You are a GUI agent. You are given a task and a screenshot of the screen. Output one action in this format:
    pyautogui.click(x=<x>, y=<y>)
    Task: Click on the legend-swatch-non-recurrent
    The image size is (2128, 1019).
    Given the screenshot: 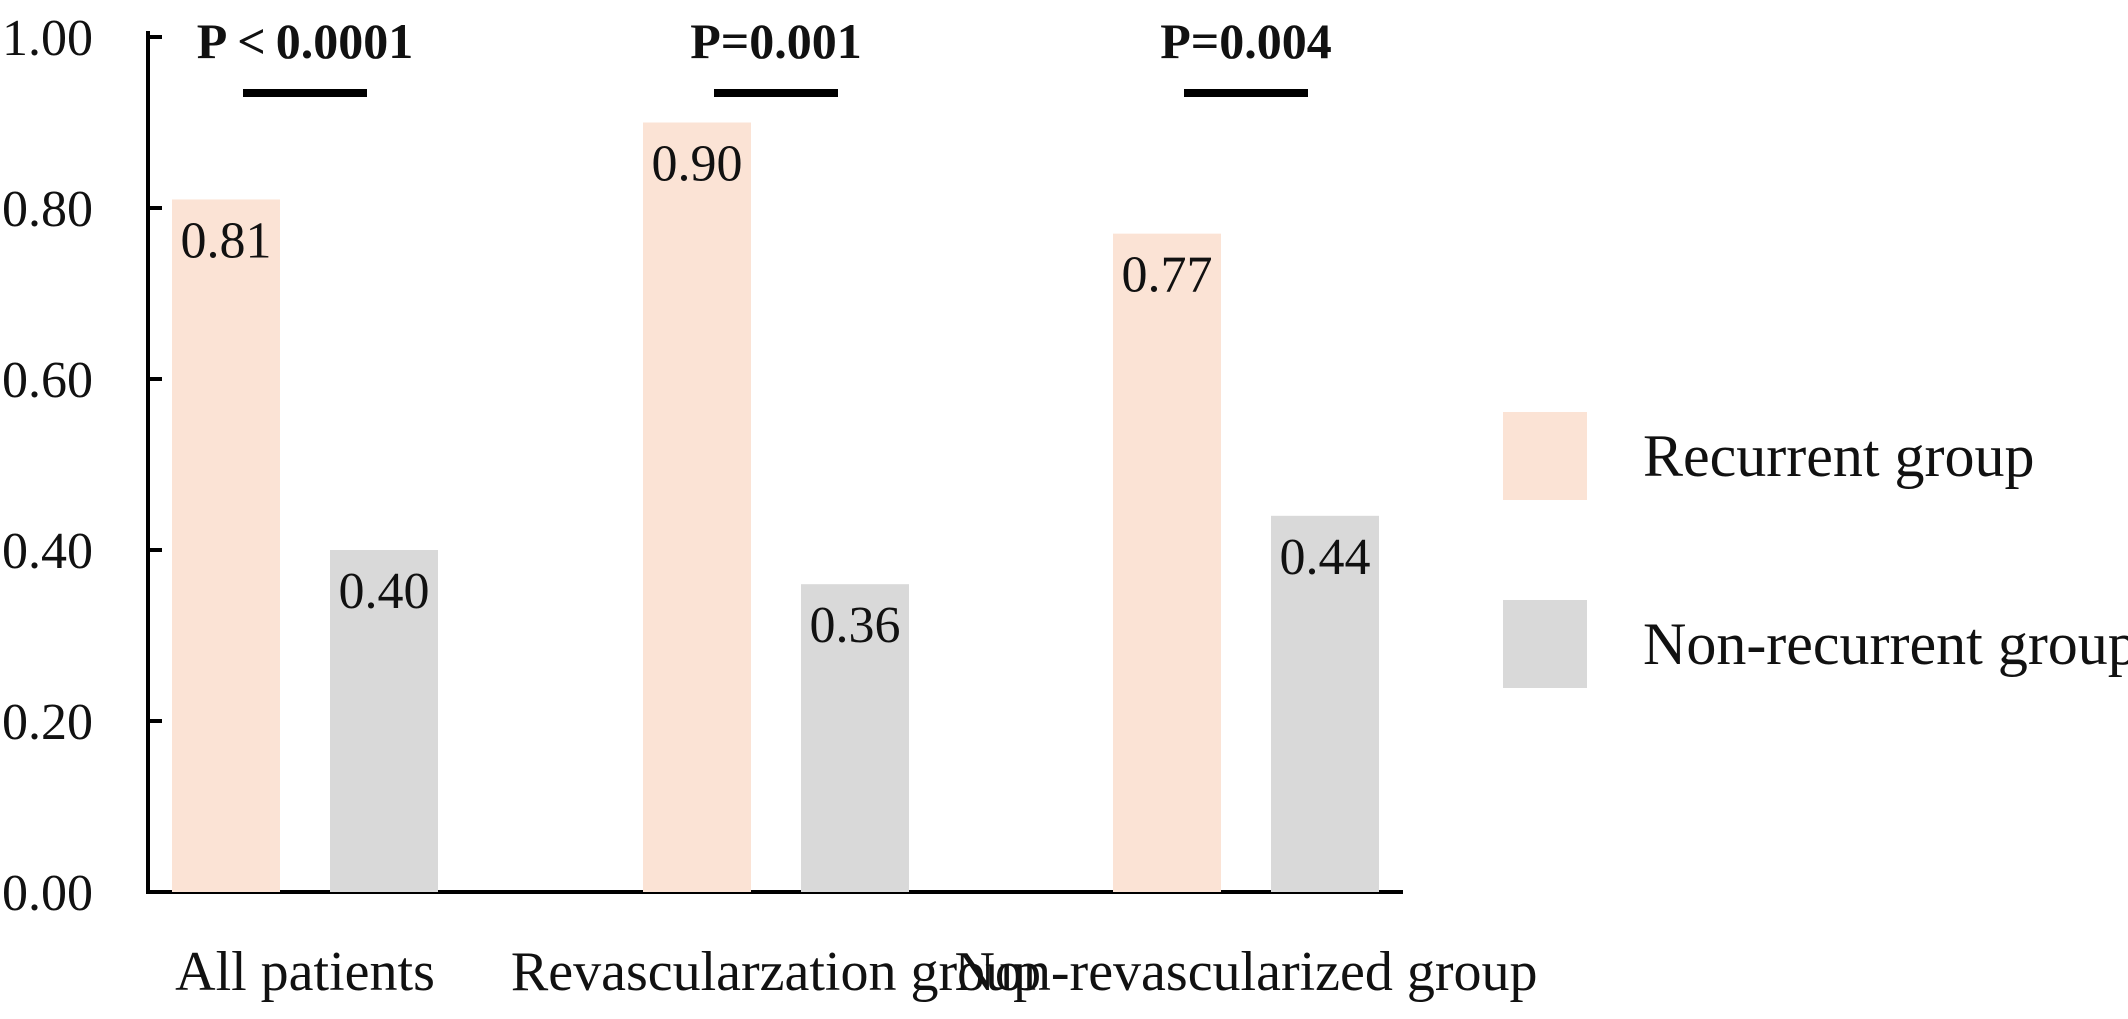 What is the action you would take?
    pyautogui.click(x=1545, y=644)
    